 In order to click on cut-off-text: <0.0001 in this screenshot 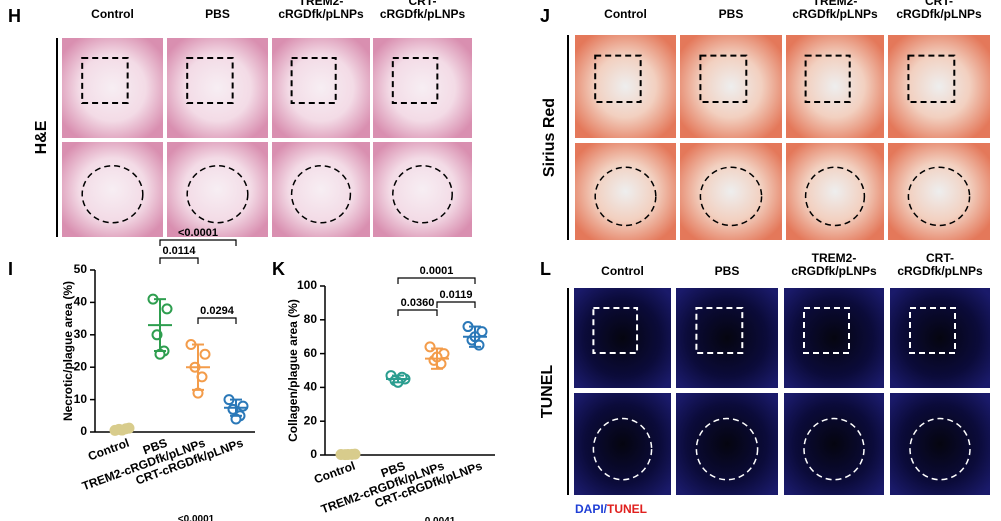, I will do `click(196, 517)`.